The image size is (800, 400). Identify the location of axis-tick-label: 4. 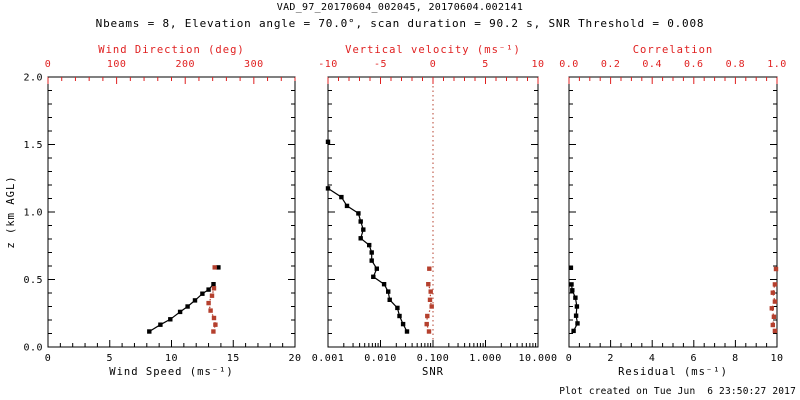
(652, 358).